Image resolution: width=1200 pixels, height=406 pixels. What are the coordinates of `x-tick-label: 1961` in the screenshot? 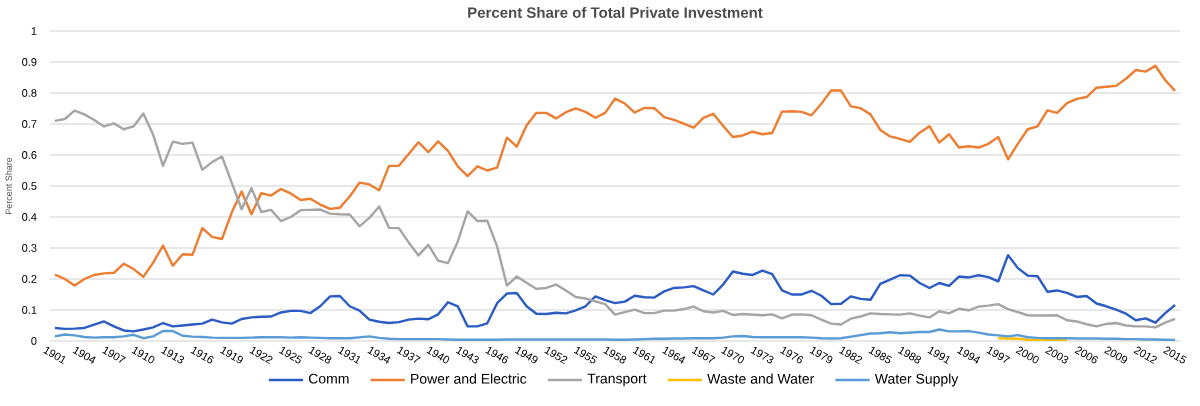 It's located at (643, 356).